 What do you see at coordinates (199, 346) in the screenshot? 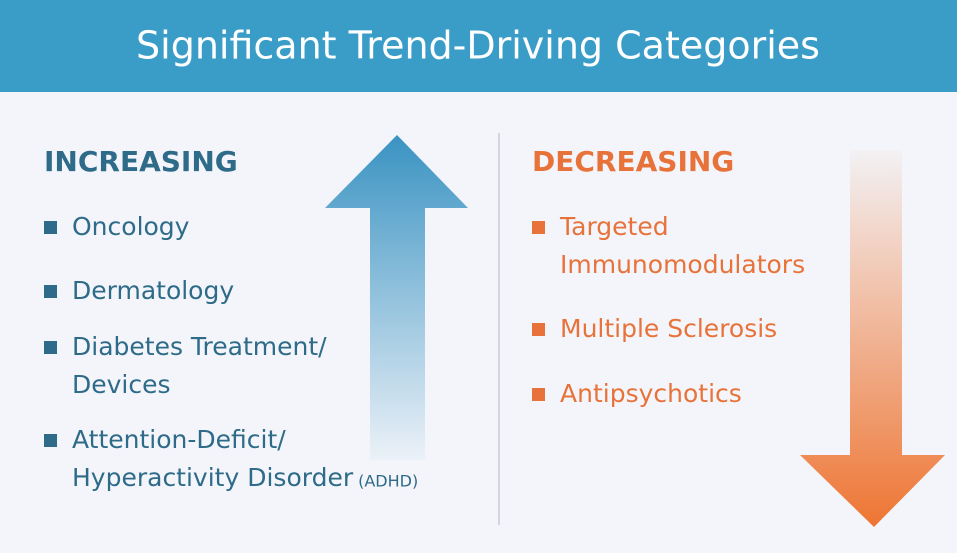
I see `list-item: Diabetes Treatment/` at bounding box center [199, 346].